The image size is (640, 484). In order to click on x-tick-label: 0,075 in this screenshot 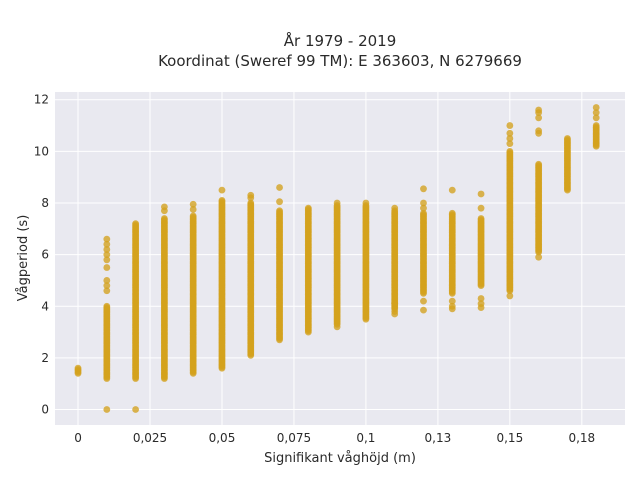, I will do `click(294, 438)`.